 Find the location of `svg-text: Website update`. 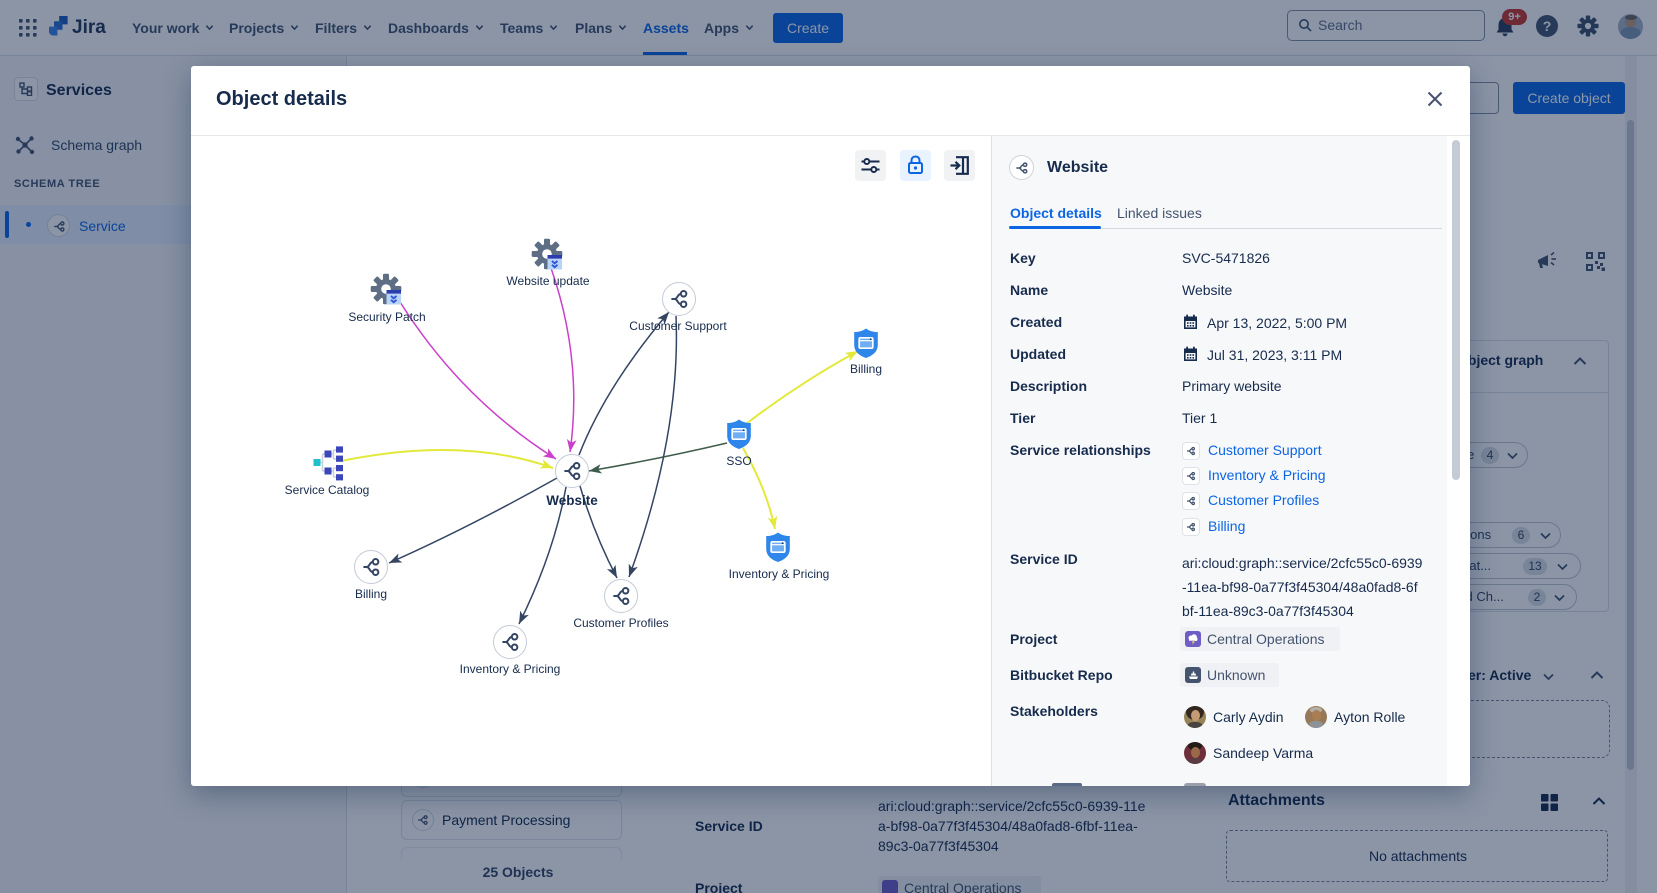

svg-text: Website update is located at coordinates (547, 281).